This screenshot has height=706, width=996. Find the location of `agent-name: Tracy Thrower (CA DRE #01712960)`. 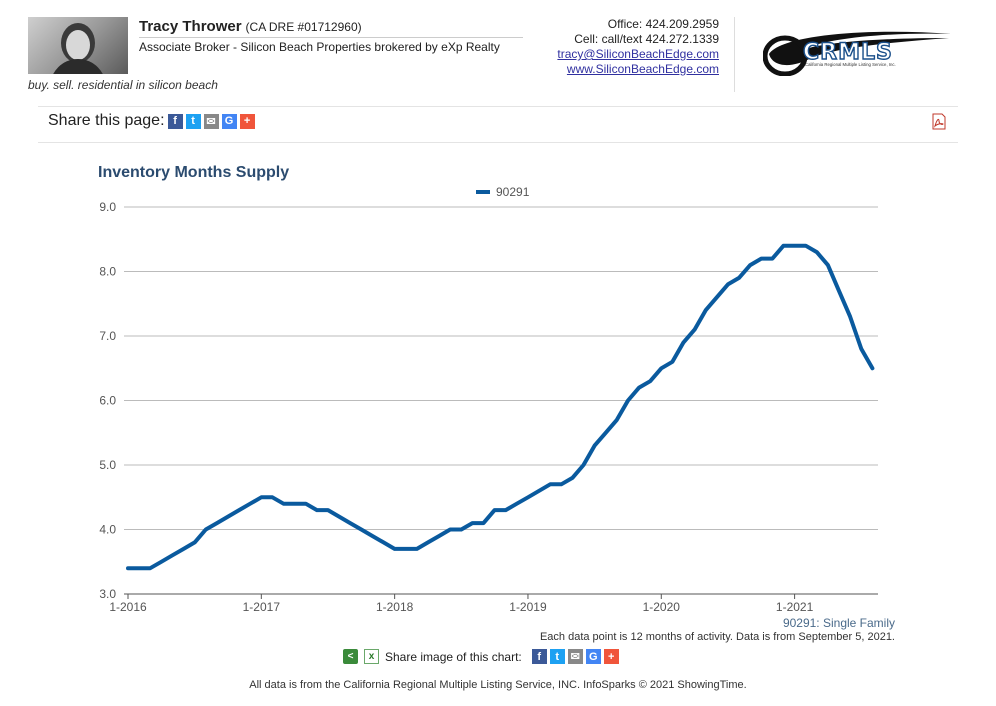

agent-name: Tracy Thrower (CA DRE #01712960) is located at coordinates (250, 26).